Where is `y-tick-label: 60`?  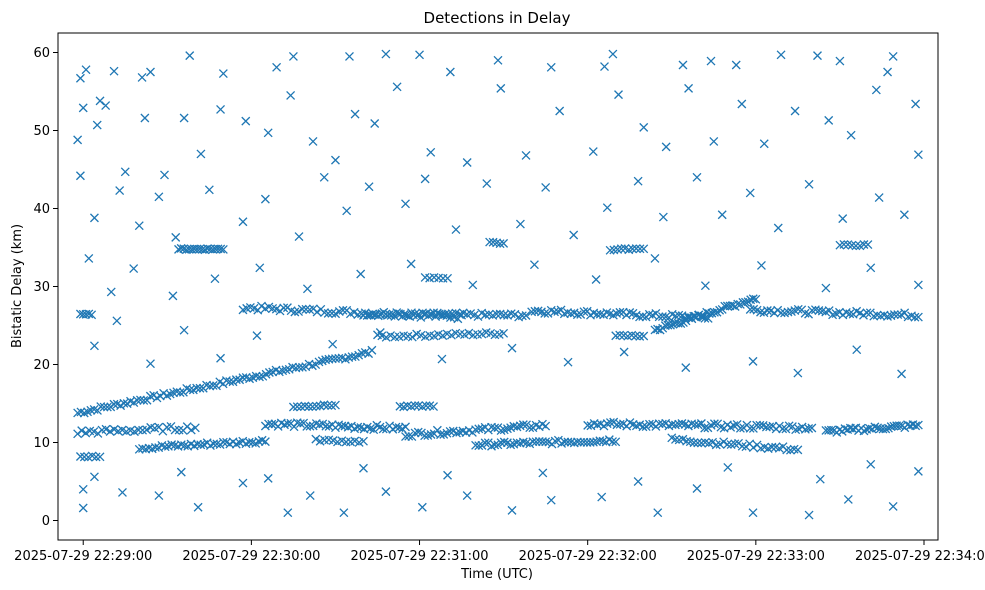
y-tick-label: 60 is located at coordinates (41, 53).